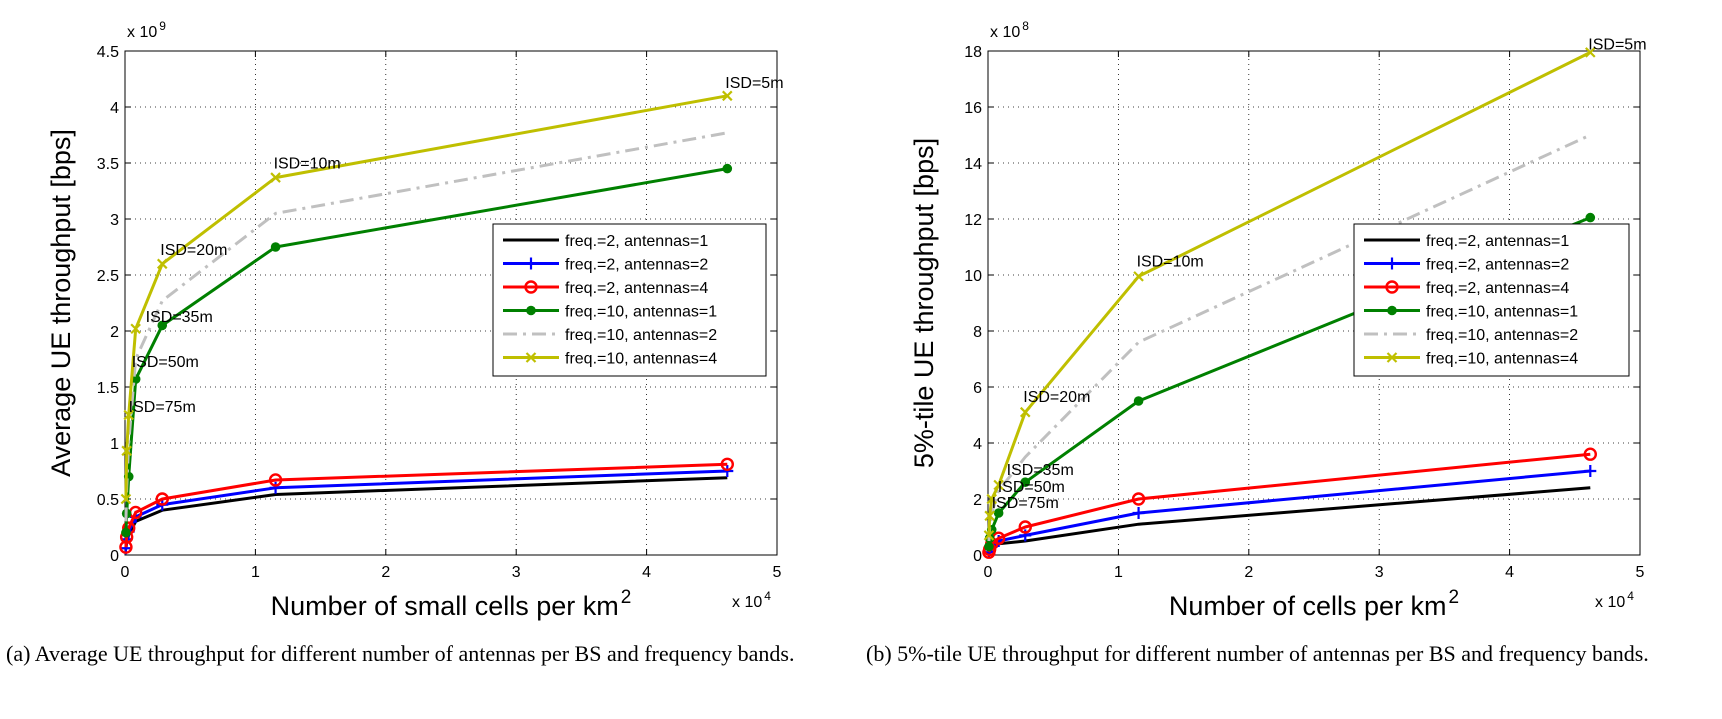  I want to click on y-tick-label: 1.5, so click(108, 388).